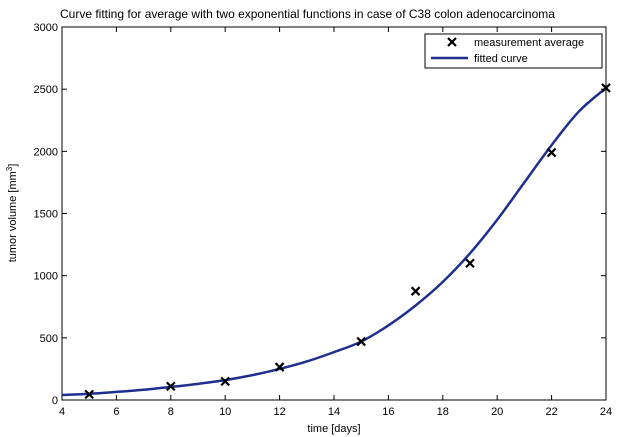 Image resolution: width=622 pixels, height=437 pixels. Describe the element at coordinates (388, 412) in the screenshot. I see `x-tick-label: 16` at that location.